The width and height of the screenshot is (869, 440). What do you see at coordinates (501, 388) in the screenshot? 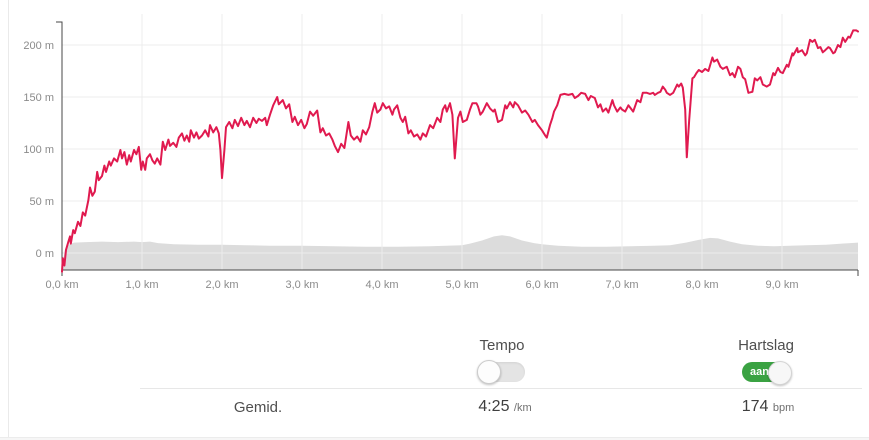
I see `summary-divider` at bounding box center [501, 388].